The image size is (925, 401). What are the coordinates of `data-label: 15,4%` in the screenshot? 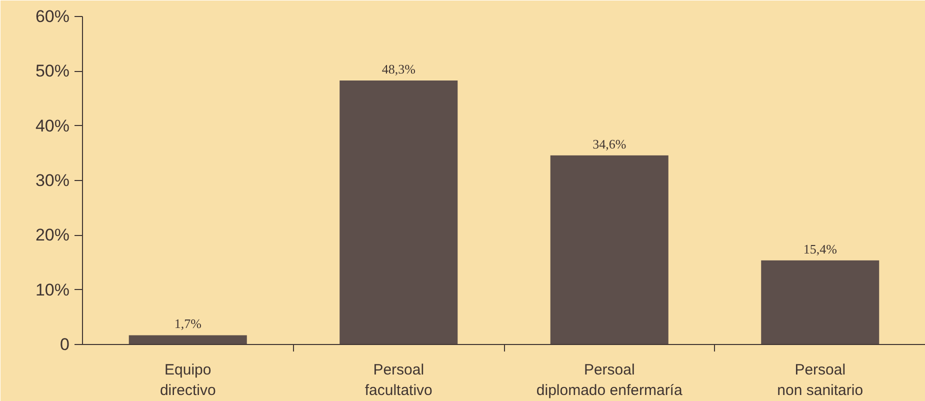 It's located at (820, 248).